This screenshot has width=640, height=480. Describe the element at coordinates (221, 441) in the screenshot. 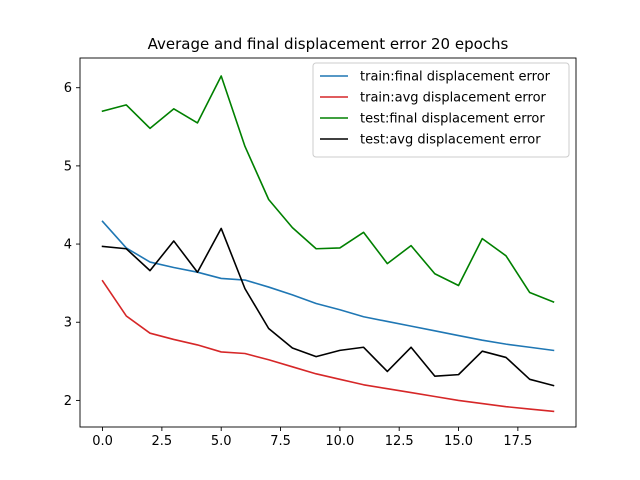

I see `x-tick-label: 5.0` at that location.